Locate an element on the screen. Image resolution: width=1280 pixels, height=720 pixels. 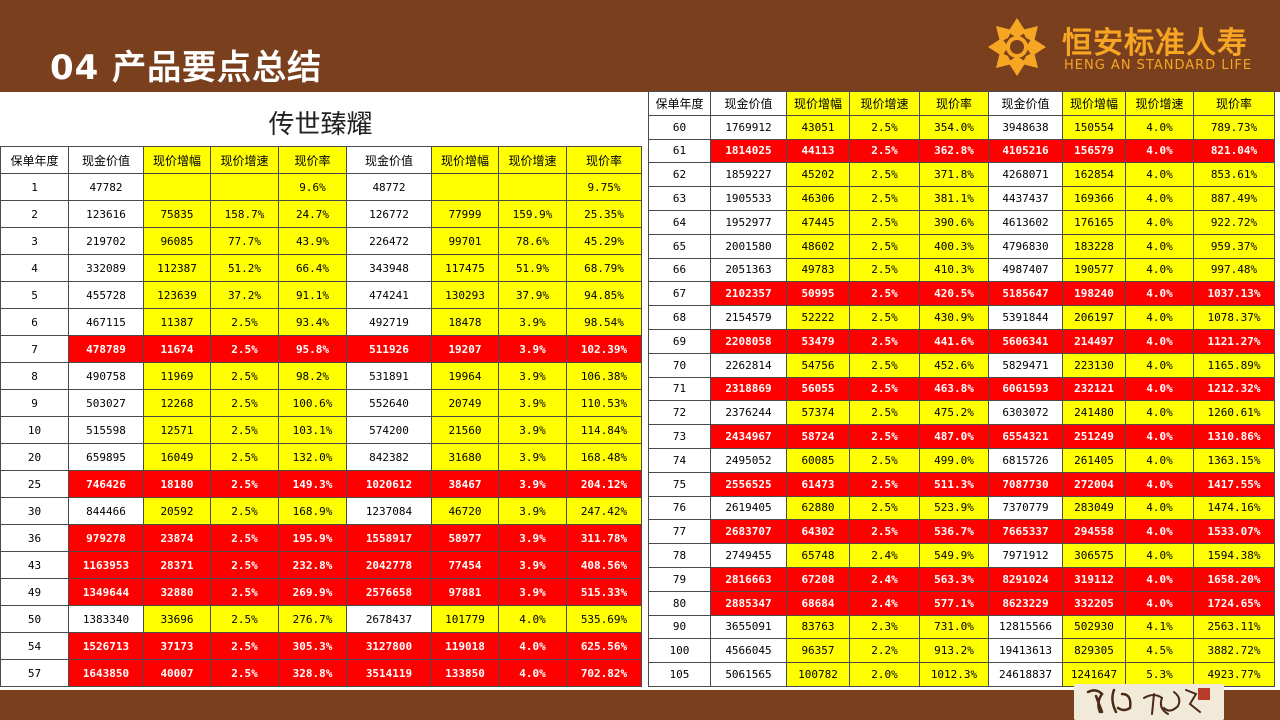
value-cell: 294558 is located at coordinates (1094, 532).